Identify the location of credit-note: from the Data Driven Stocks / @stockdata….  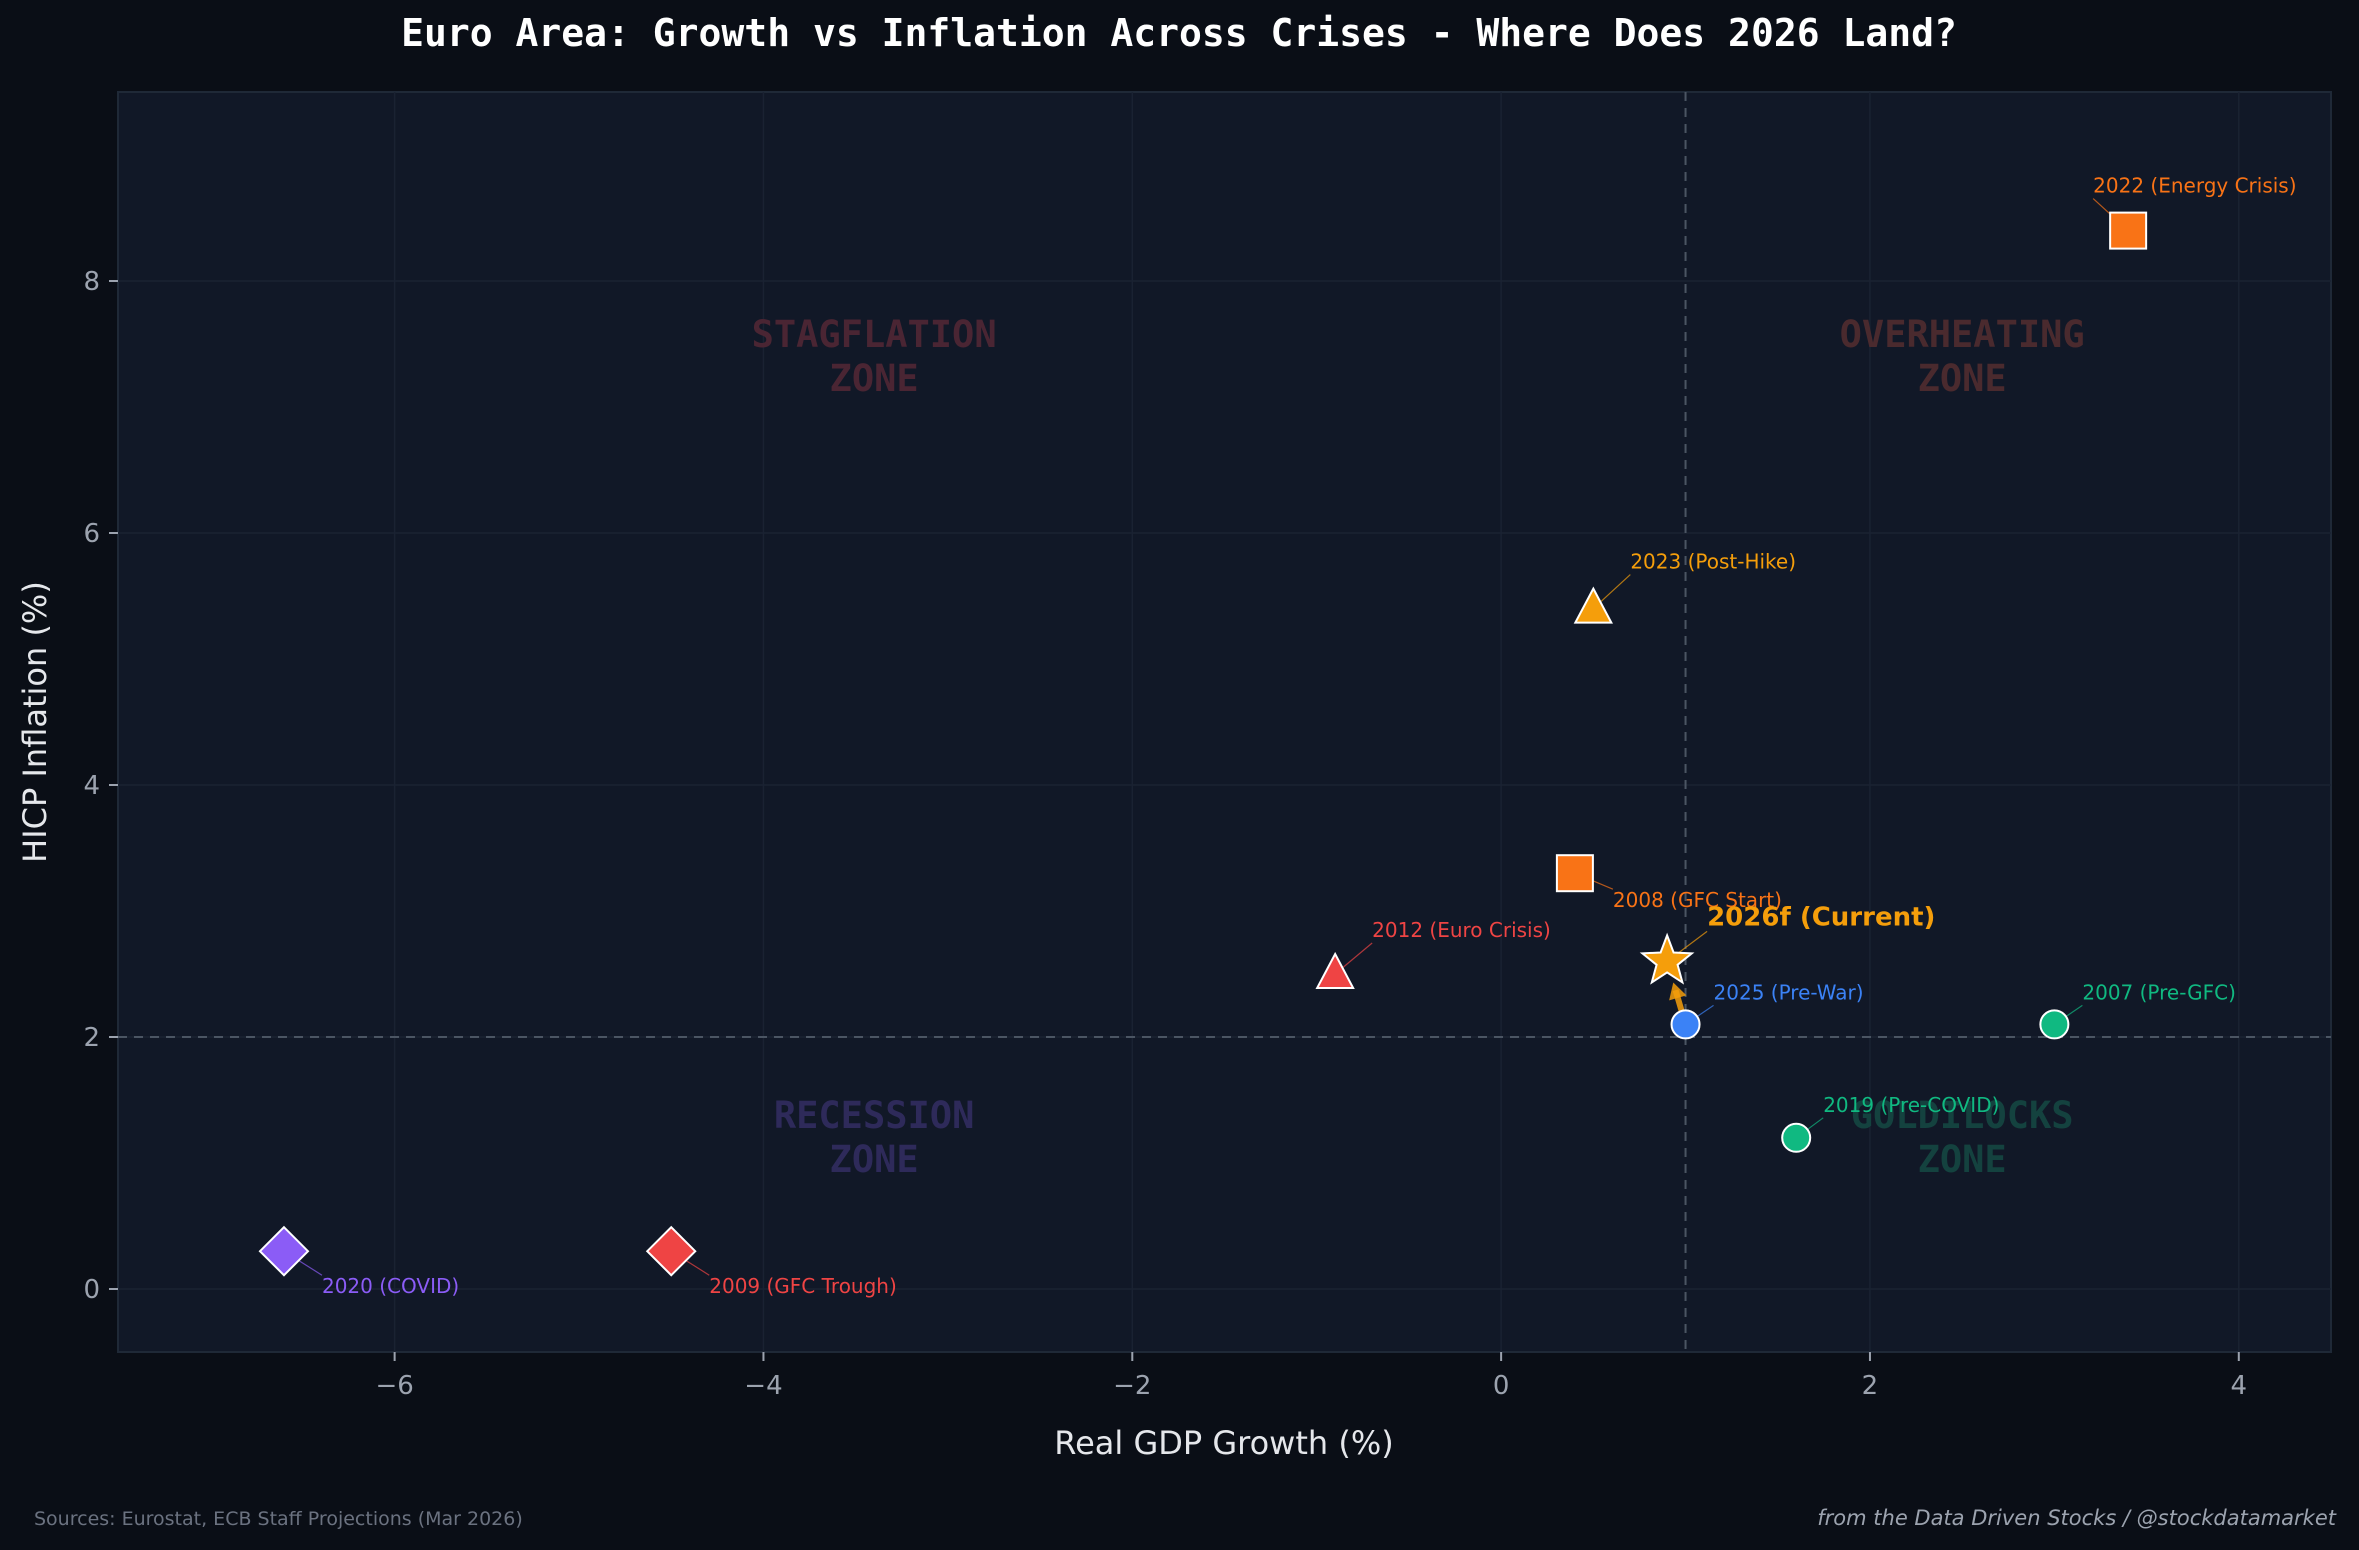
(2076, 1518).